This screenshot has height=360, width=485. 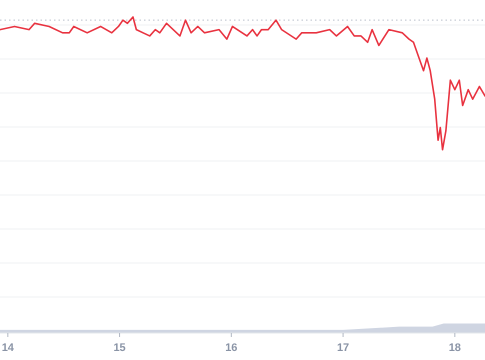 What do you see at coordinates (343, 348) in the screenshot?
I see `x-tick-label: 17` at bounding box center [343, 348].